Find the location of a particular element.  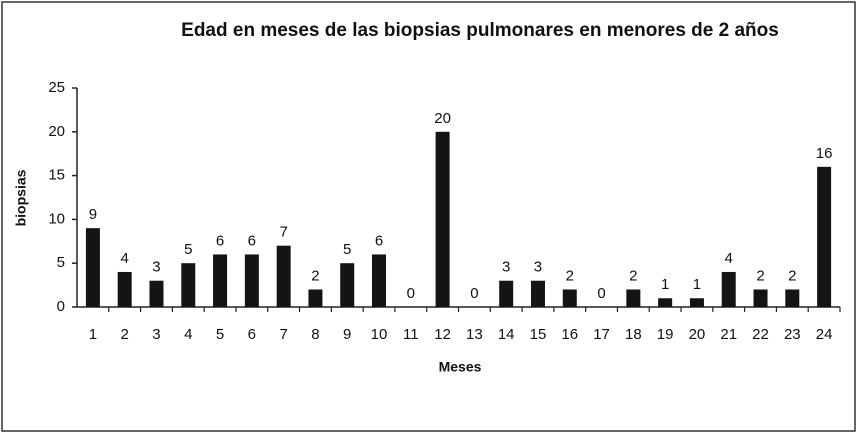

x-tick-label: 20 is located at coordinates (697, 334).